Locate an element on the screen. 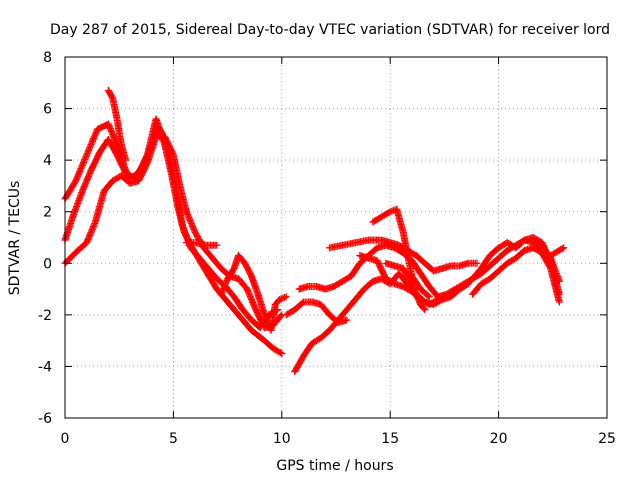 The height and width of the screenshot is (480, 640). y-tick-label: 6 is located at coordinates (47, 110).